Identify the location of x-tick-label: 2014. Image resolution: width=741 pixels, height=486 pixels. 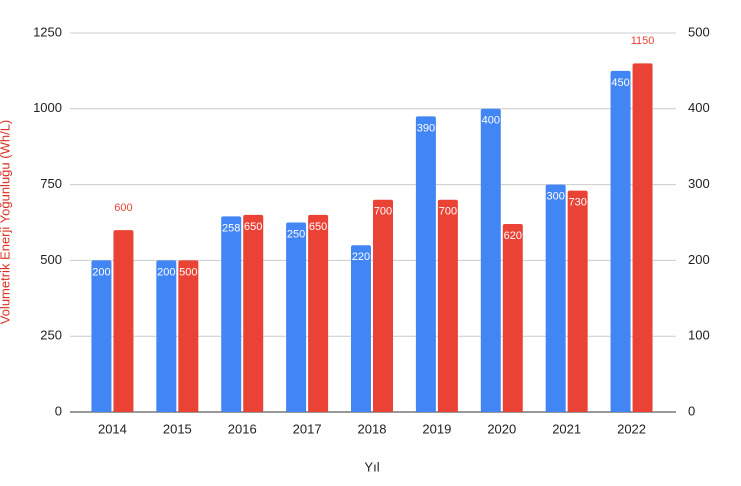
(112, 428).